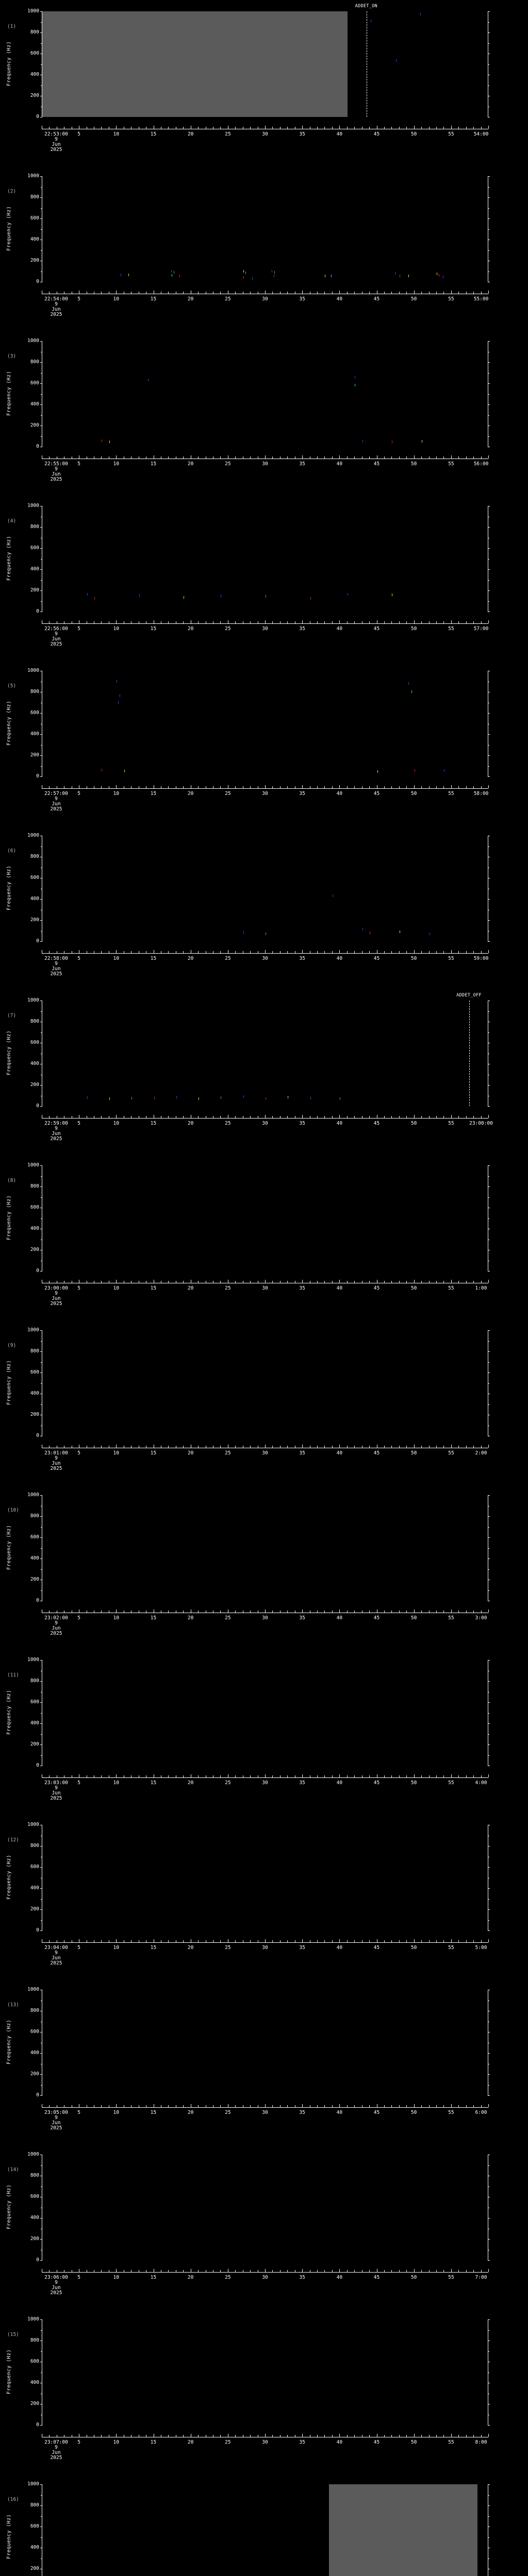 This screenshot has width=528, height=2576. I want to click on y-tick-label: 1000, so click(33, 1824).